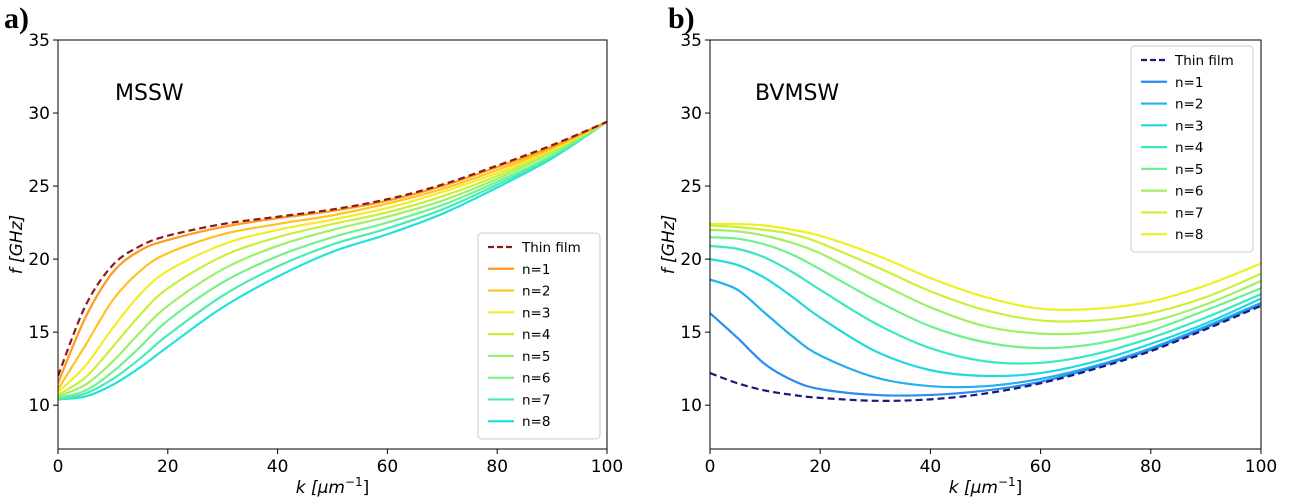 This screenshot has height=502, width=1301. I want to click on series-line-n1, so click(985, 350).